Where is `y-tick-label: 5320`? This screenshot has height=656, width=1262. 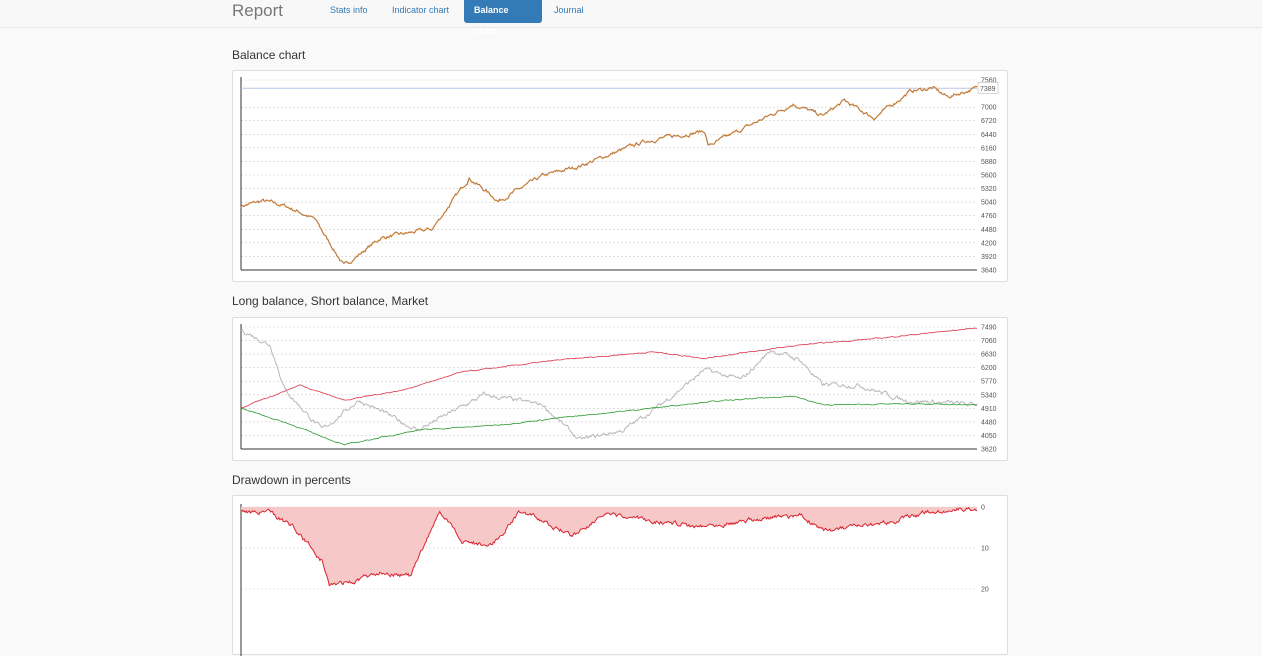 y-tick-label: 5320 is located at coordinates (989, 189).